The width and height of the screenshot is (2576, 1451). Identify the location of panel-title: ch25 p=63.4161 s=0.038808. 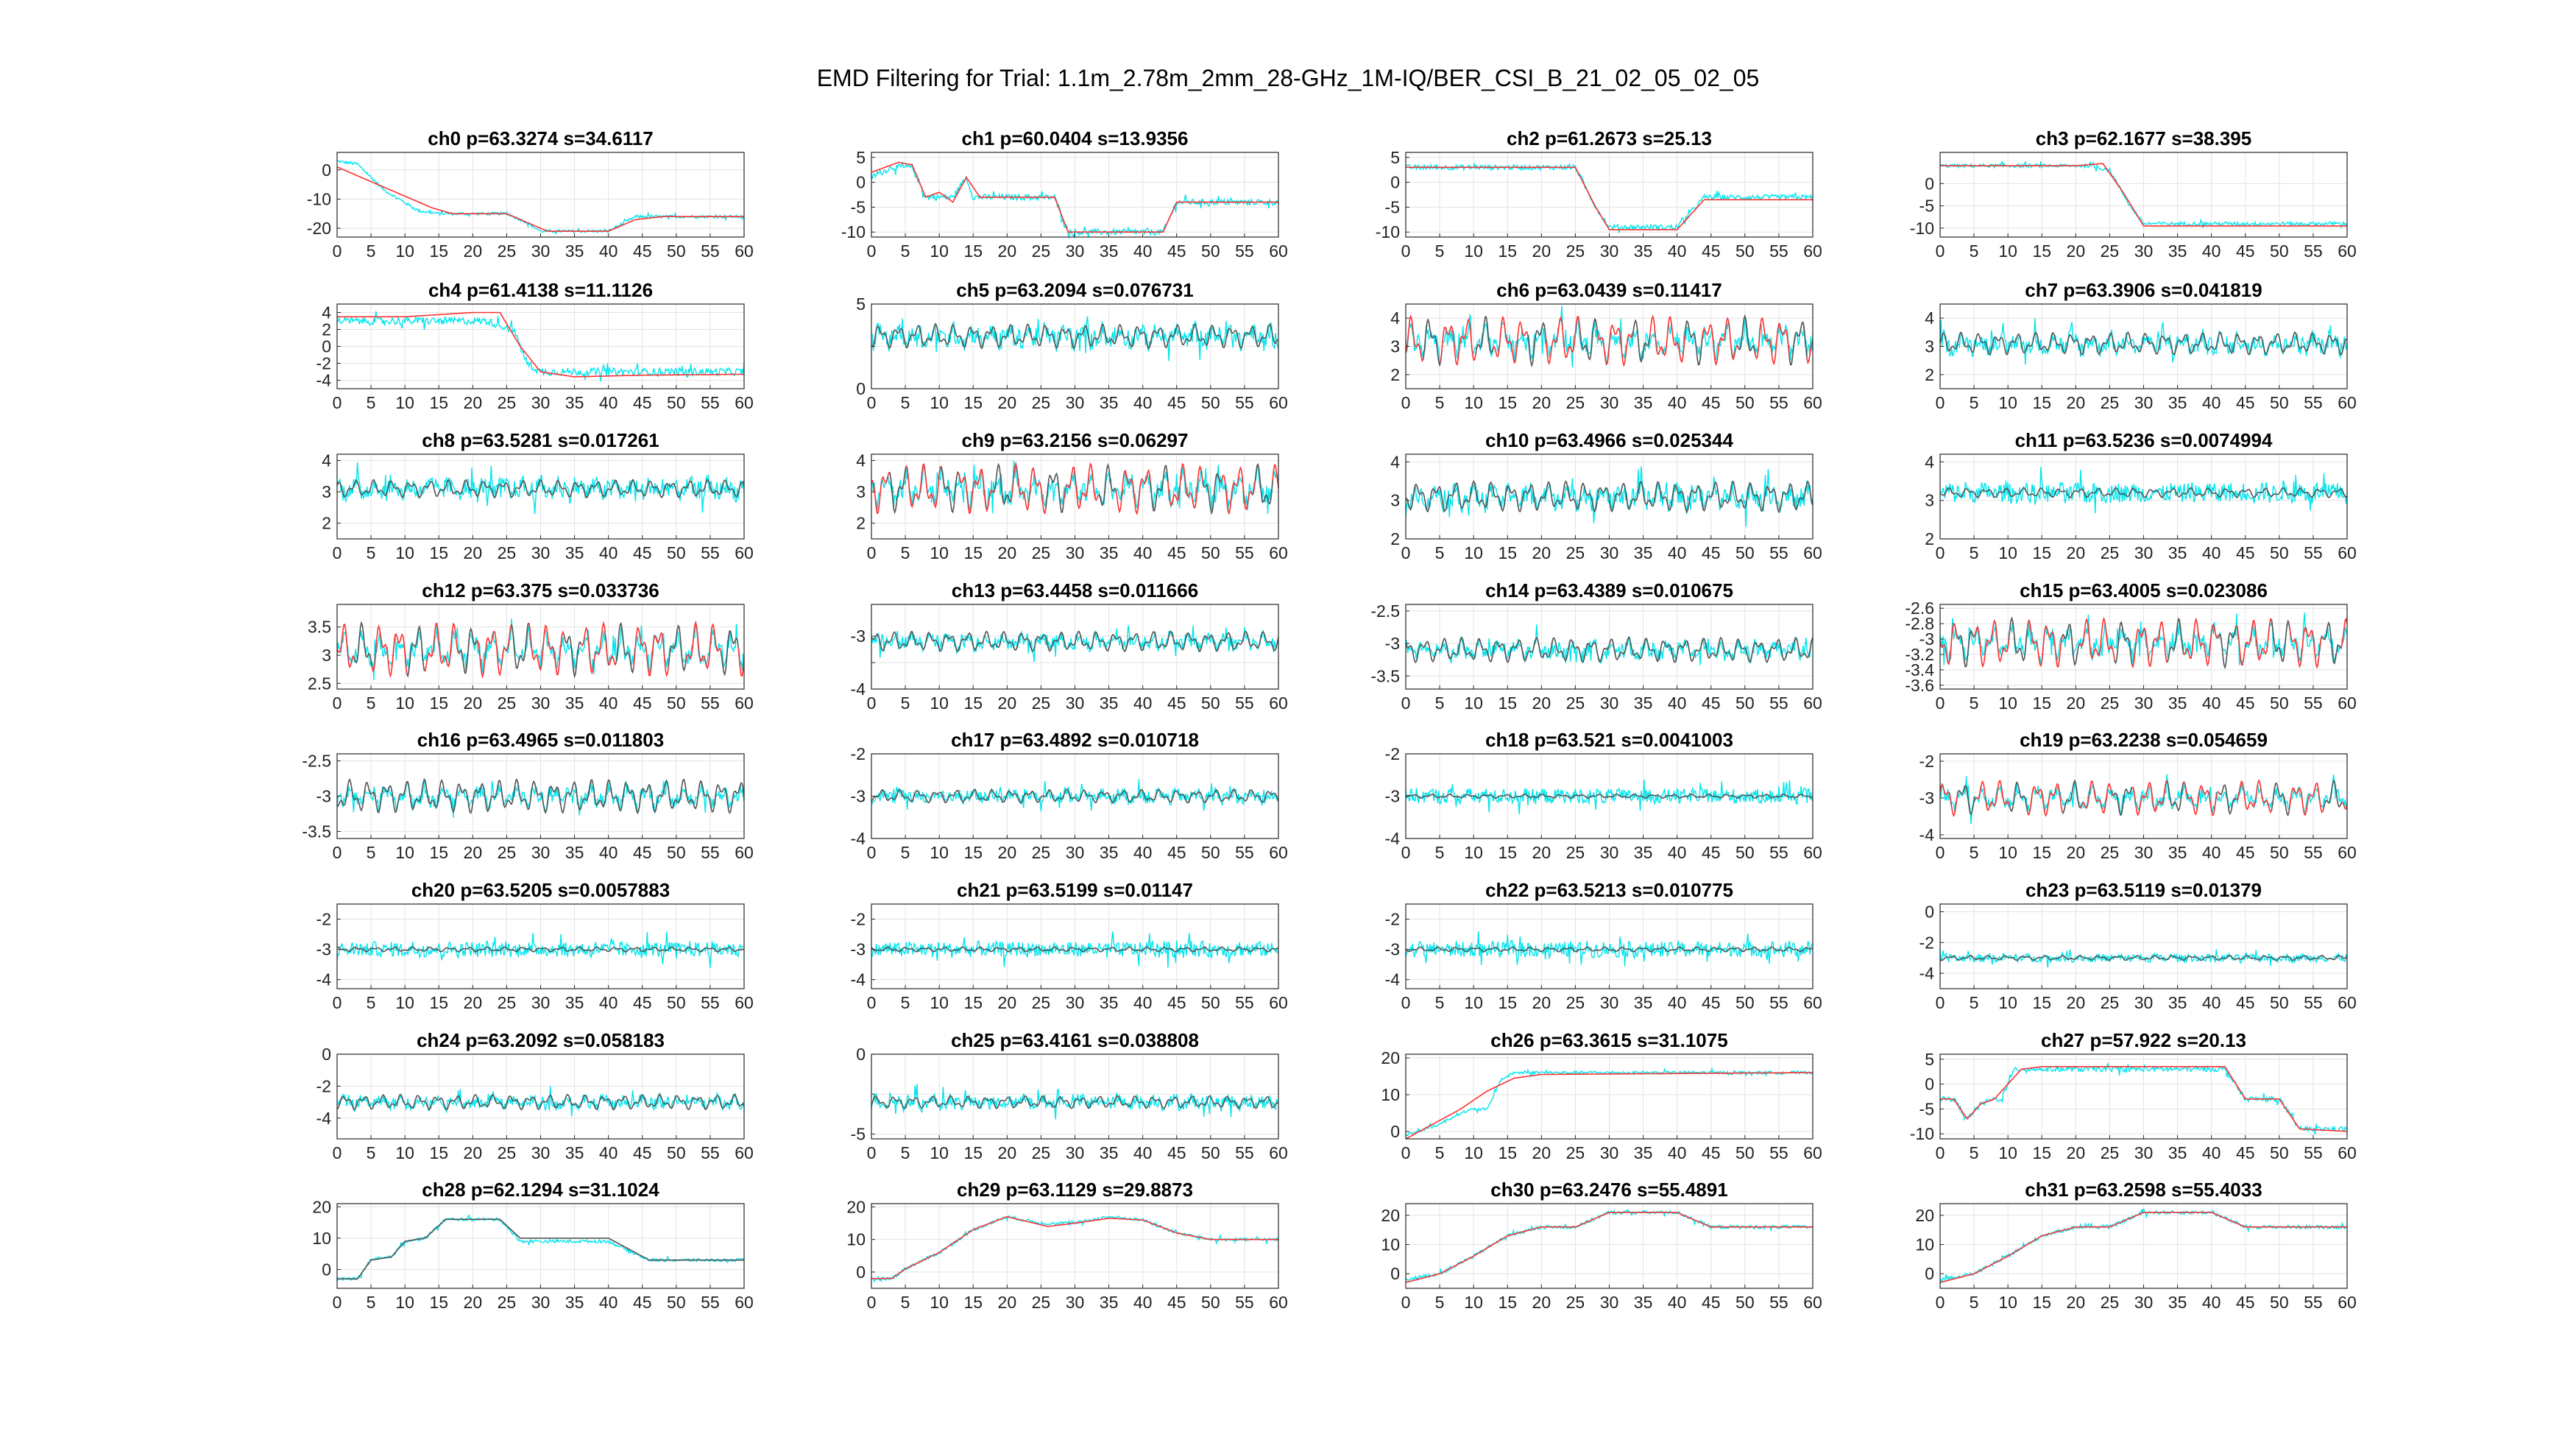
(1075, 1040).